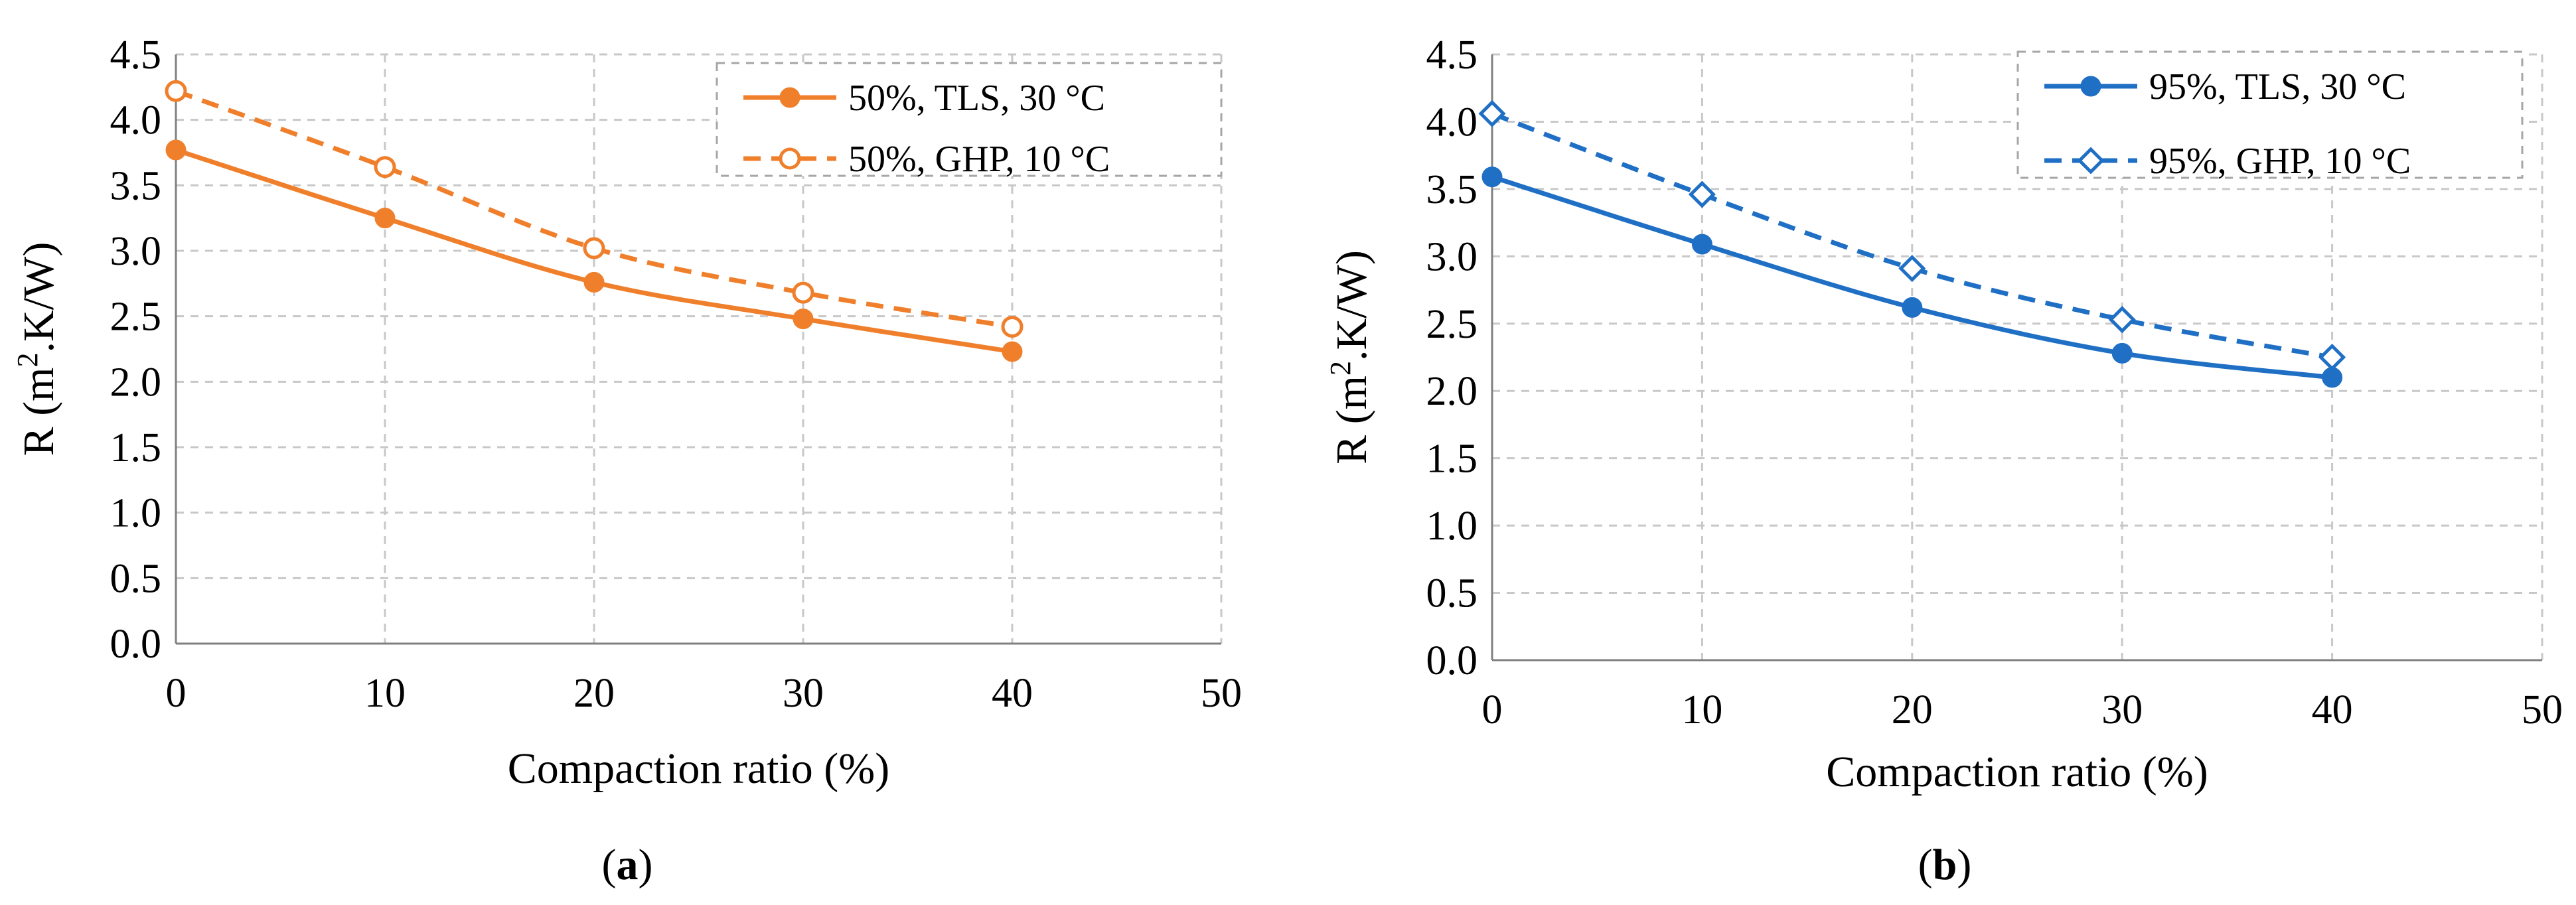 The image size is (2576, 905). I want to click on legend: 95%, TLS, 30 °C 95%, GHP, 10 °C, so click(2270, 116).